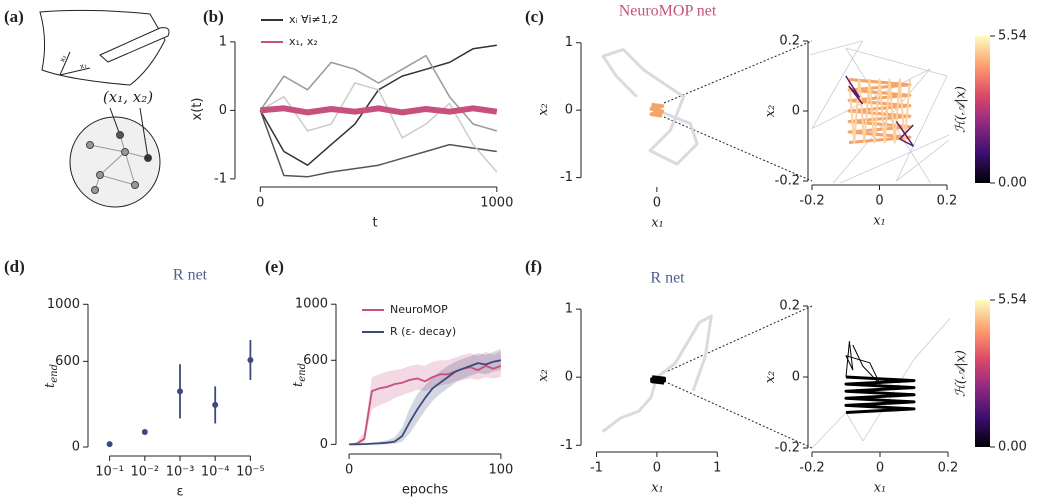 Image resolution: width=1037 pixels, height=500 pixels. Describe the element at coordinates (14, 266) in the screenshot. I see `panel-label: (d)` at that location.